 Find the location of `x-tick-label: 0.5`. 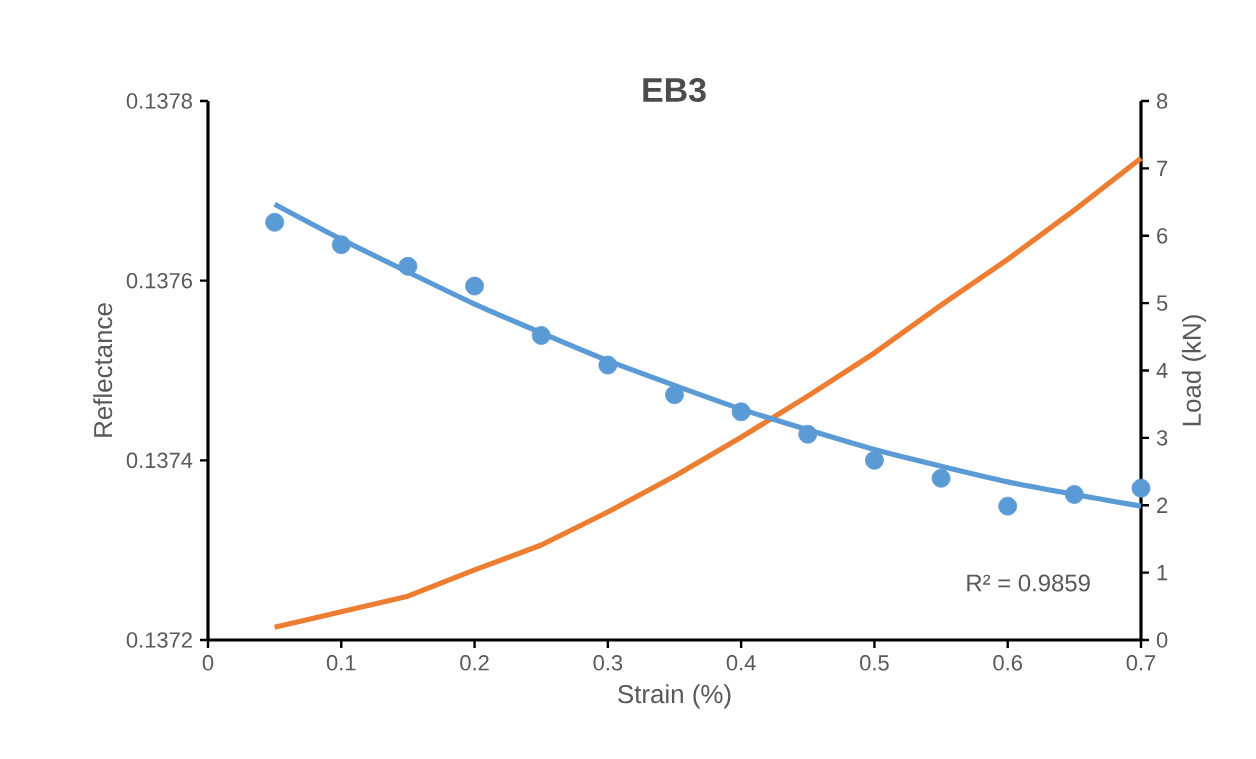

x-tick-label: 0.5 is located at coordinates (874, 663).